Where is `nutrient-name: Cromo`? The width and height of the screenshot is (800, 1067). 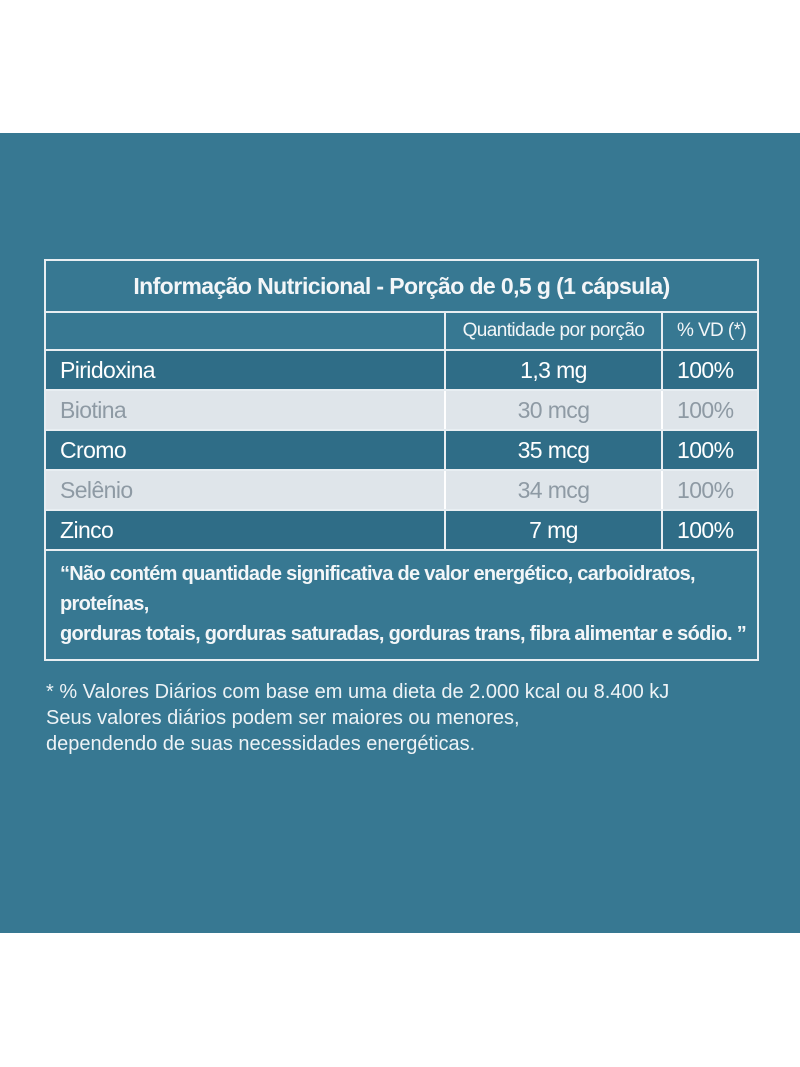 nutrient-name: Cromo is located at coordinates (246, 450).